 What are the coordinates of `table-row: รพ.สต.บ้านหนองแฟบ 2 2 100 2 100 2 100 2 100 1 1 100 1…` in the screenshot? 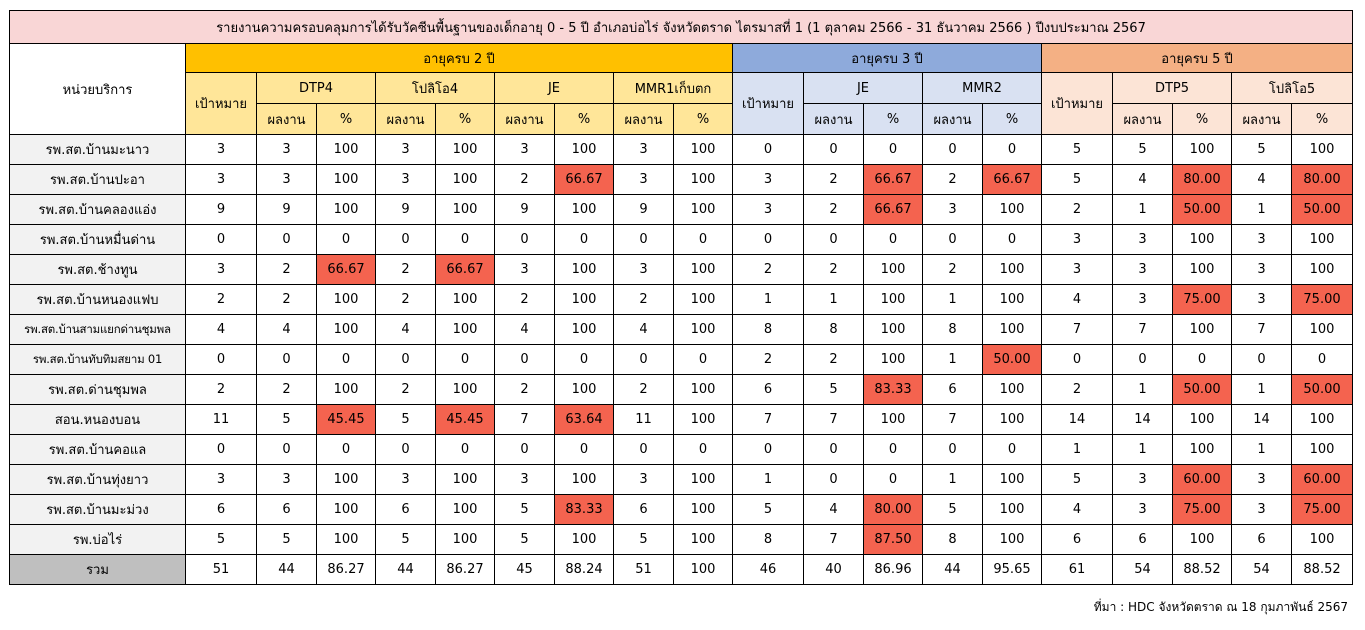 It's located at (681, 299).